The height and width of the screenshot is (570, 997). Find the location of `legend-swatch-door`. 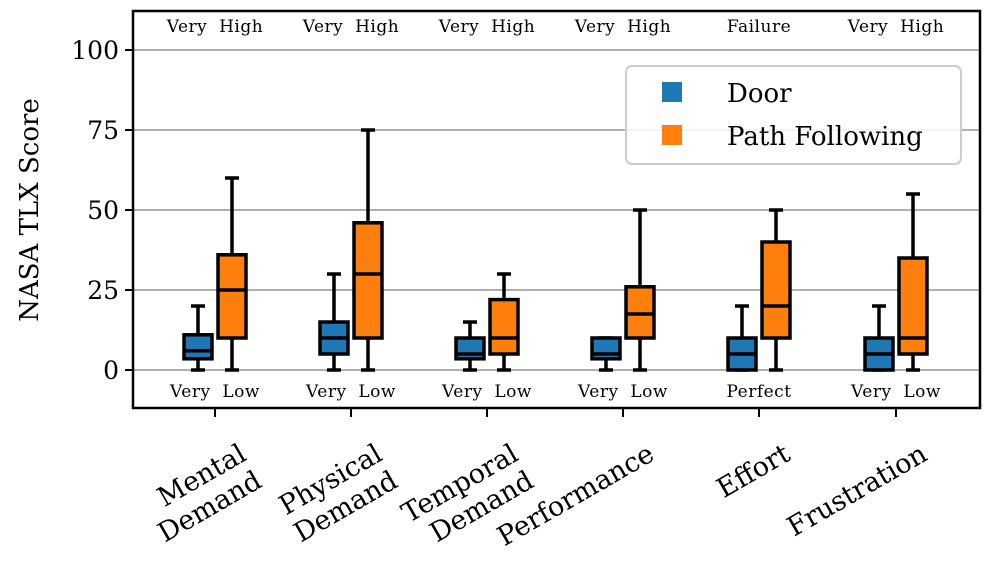

legend-swatch-door is located at coordinates (672, 92).